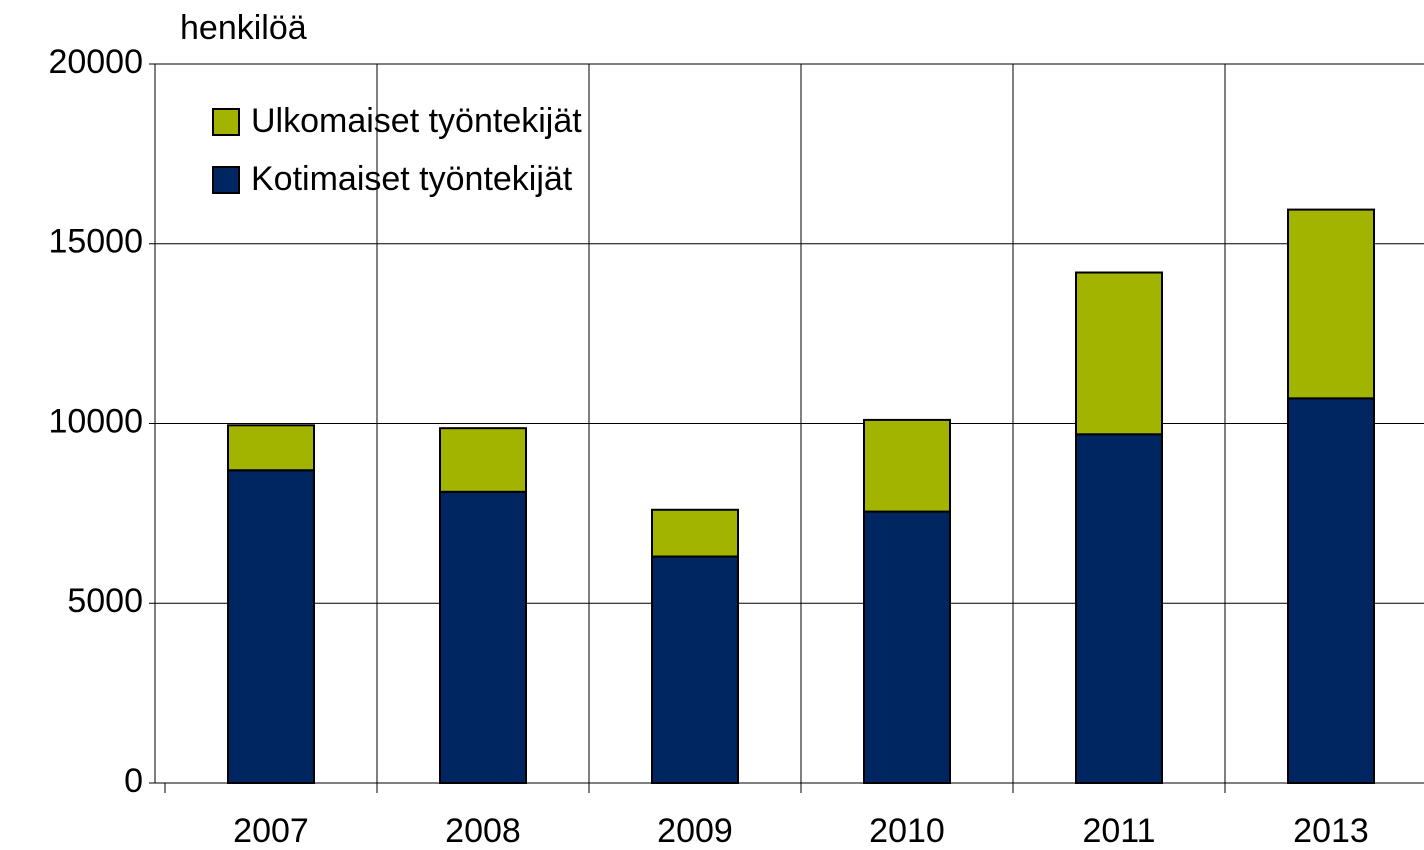 The height and width of the screenshot is (850, 1424). What do you see at coordinates (695, 831) in the screenshot?
I see `x-tick-label: 2009` at bounding box center [695, 831].